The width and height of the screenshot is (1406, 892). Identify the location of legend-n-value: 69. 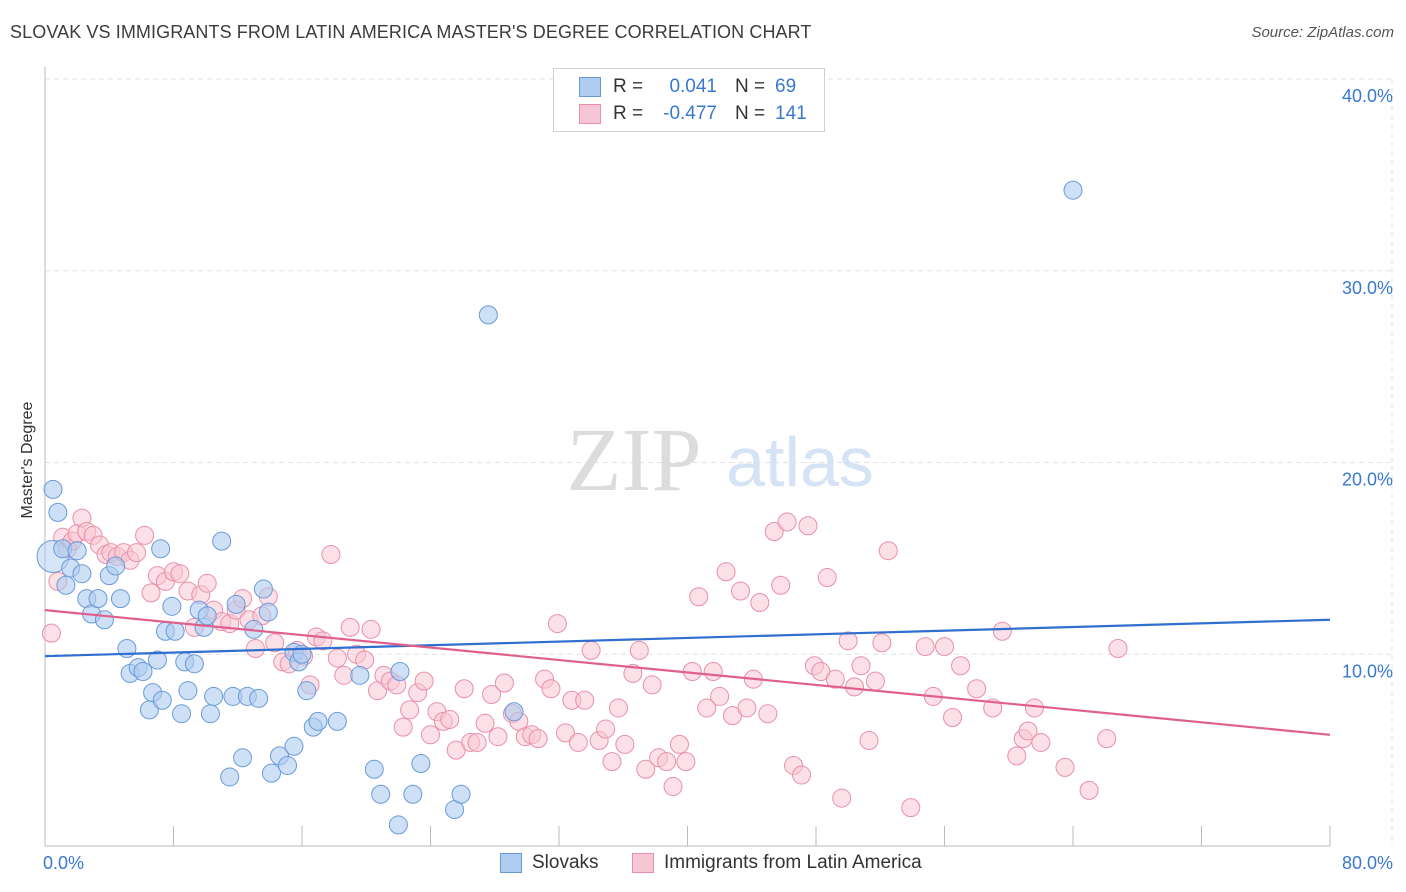
(786, 86).